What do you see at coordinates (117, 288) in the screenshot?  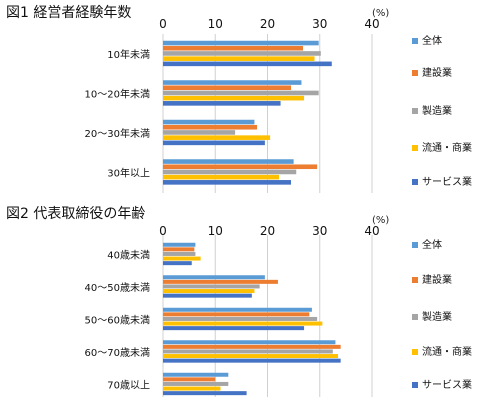 I see `category-label: 40～50歳未満` at bounding box center [117, 288].